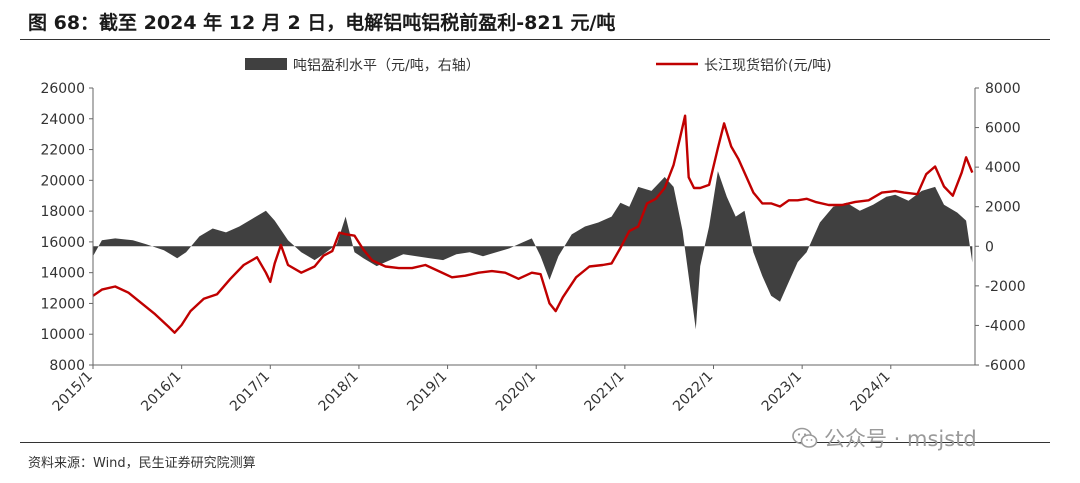  What do you see at coordinates (62, 274) in the screenshot?
I see `y-left-tick-label: 14000` at bounding box center [62, 274].